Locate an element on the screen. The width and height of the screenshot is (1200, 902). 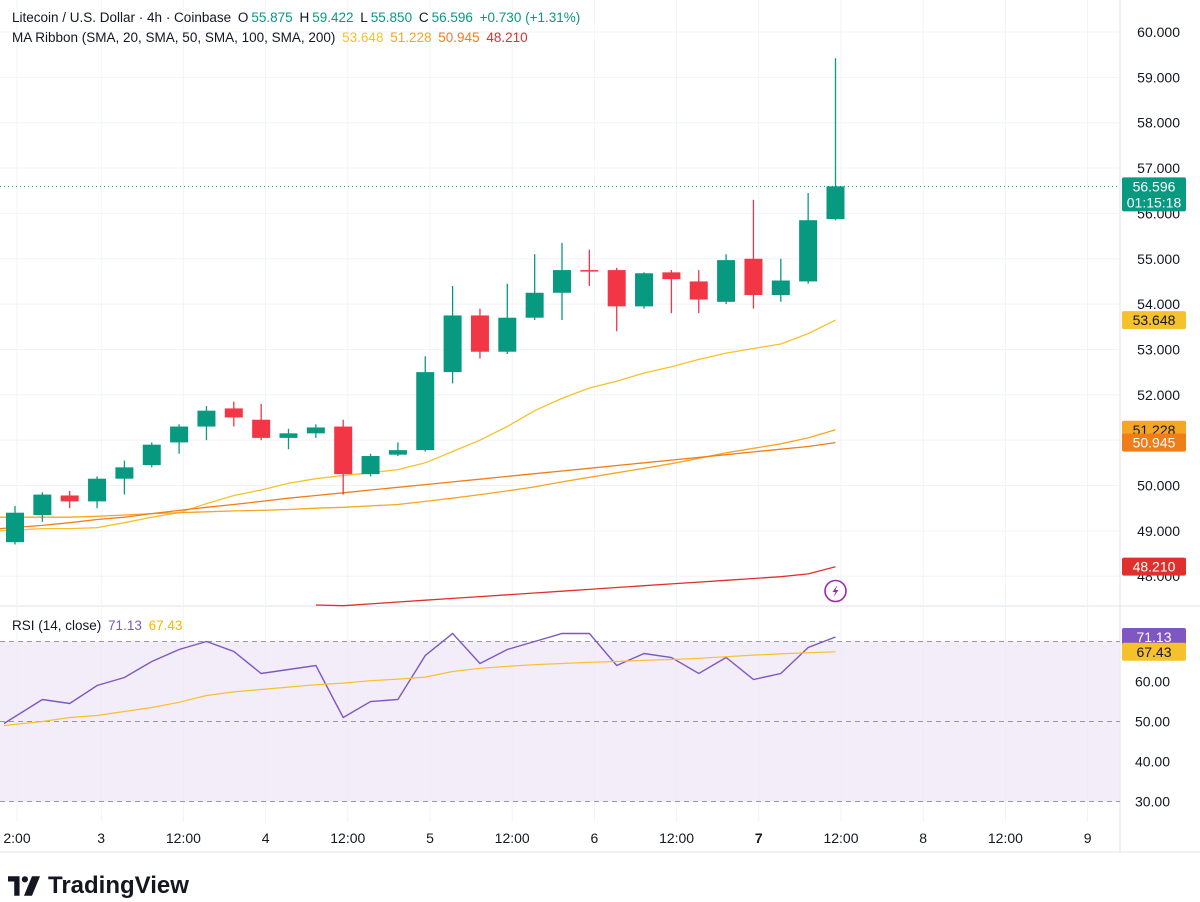
sma50-value: 51.228 is located at coordinates (411, 37).